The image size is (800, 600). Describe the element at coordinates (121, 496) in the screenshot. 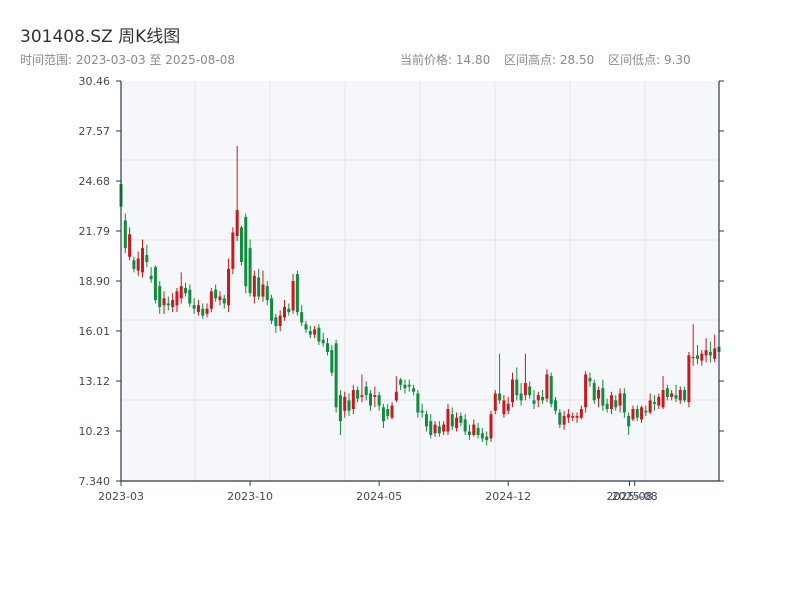

I see `x-tick-label: 2023-03` at that location.